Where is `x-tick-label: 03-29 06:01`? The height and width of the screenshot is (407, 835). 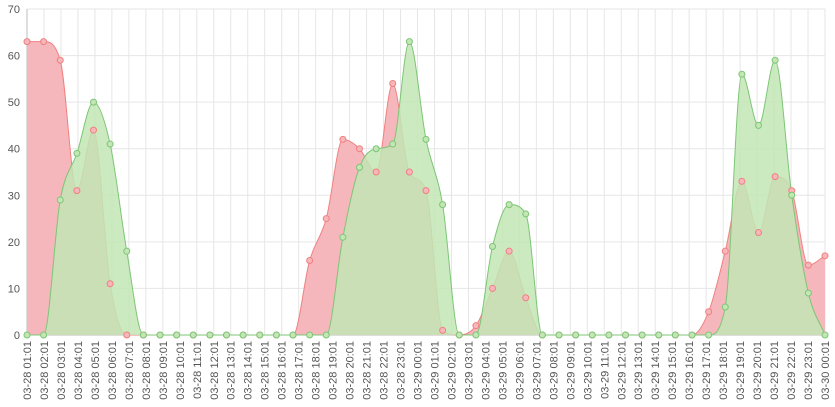 x-tick-label: 03-29 06:01 is located at coordinates (520, 370).